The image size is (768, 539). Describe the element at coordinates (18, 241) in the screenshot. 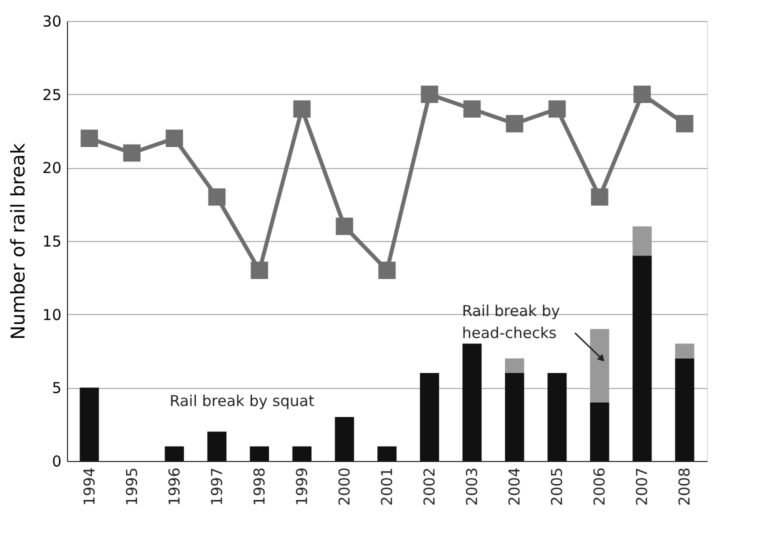

I see `y-axis-title: Number of rail break` at that location.